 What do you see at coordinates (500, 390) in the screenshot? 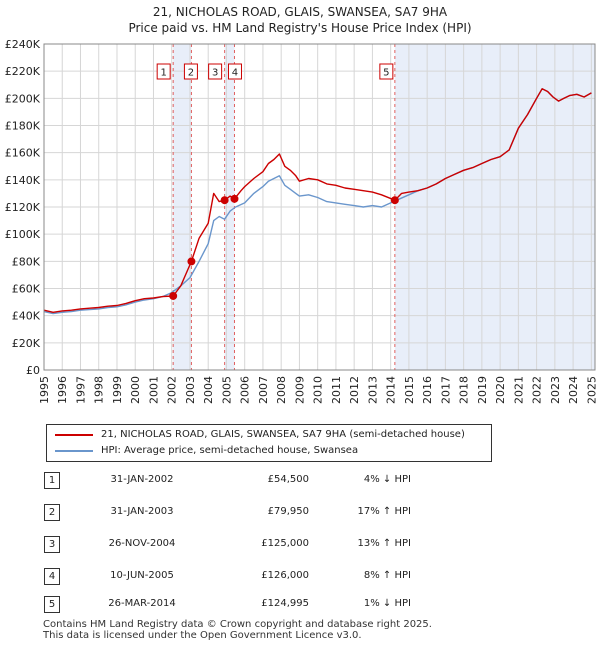
I see `x-tick-label: 2020` at bounding box center [500, 390].